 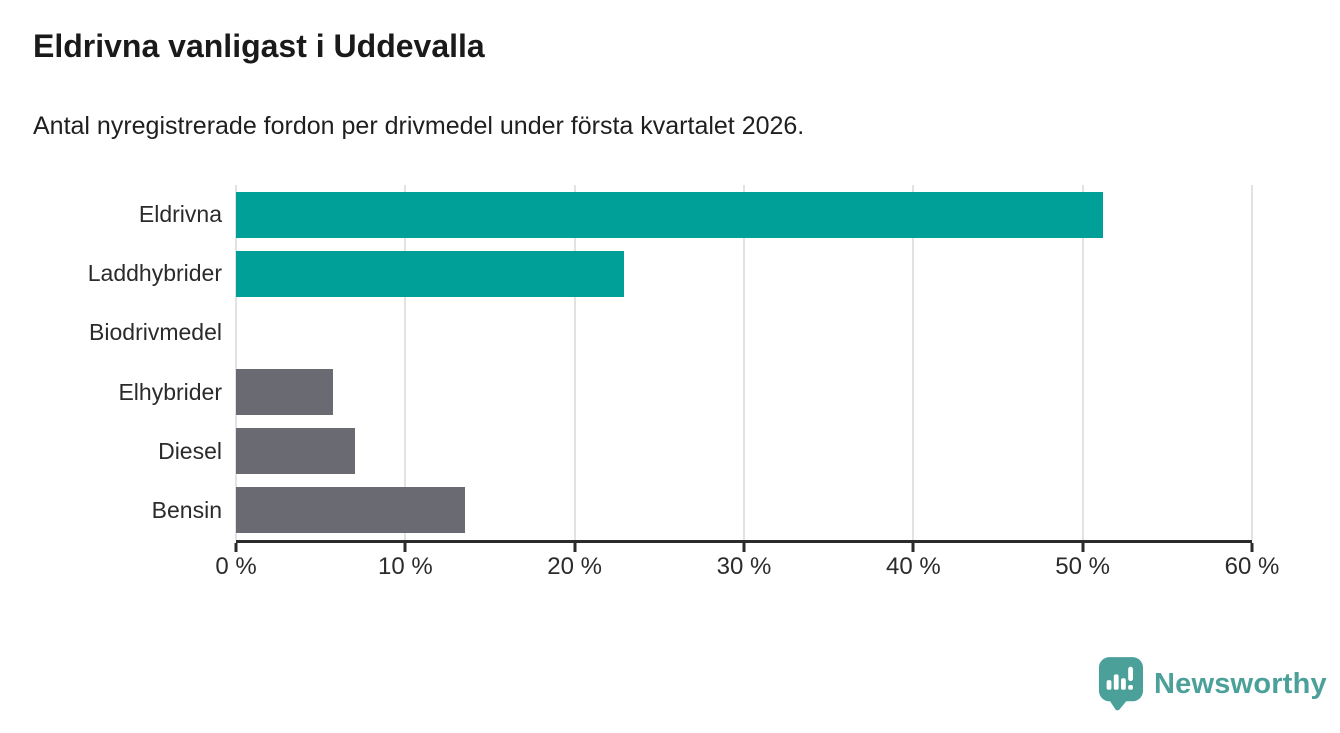 What do you see at coordinates (236, 566) in the screenshot?
I see `x-tick-label-0: 0 %` at bounding box center [236, 566].